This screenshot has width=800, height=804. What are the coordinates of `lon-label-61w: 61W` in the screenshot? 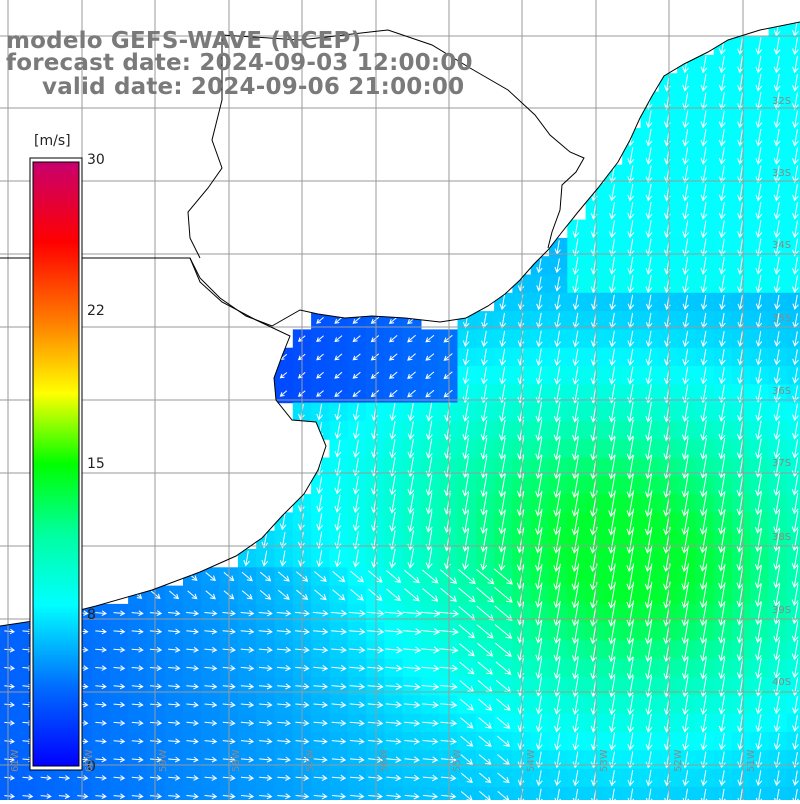 It's located at (15, 760).